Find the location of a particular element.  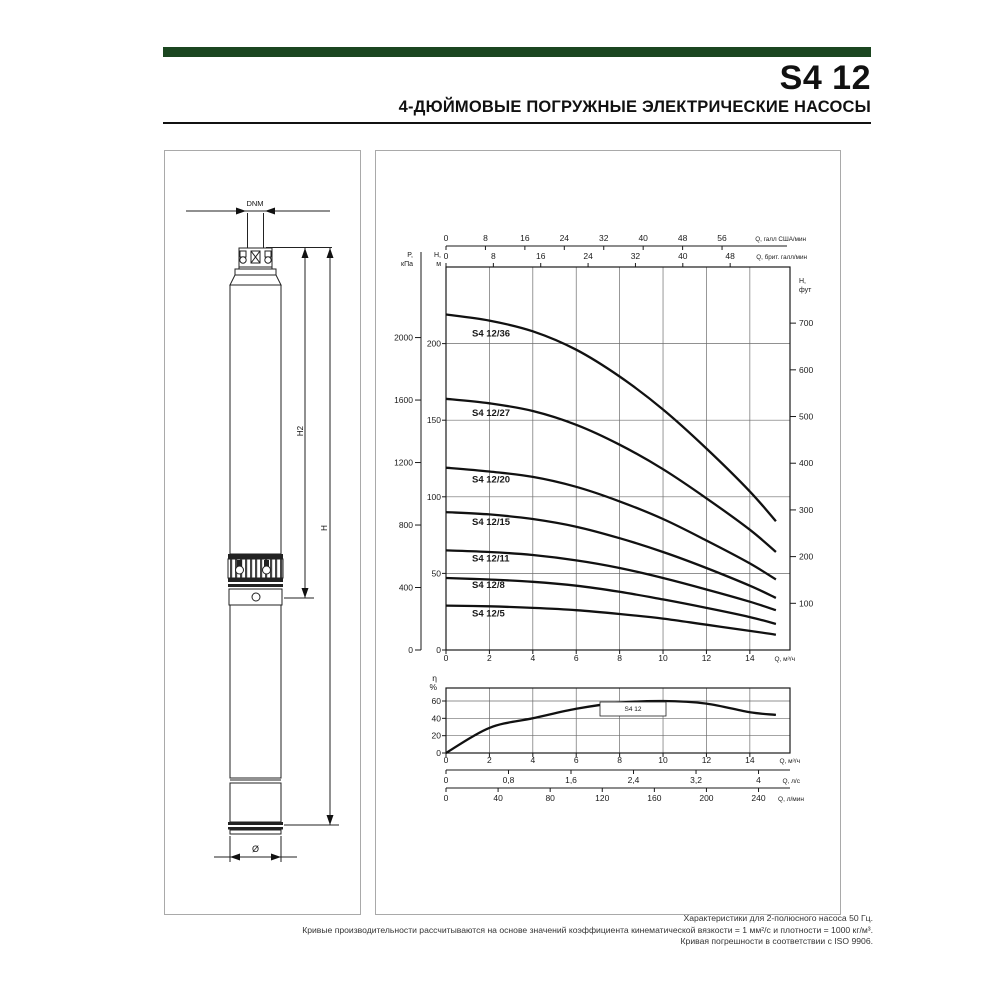

chart-text: 56 is located at coordinates (722, 238).